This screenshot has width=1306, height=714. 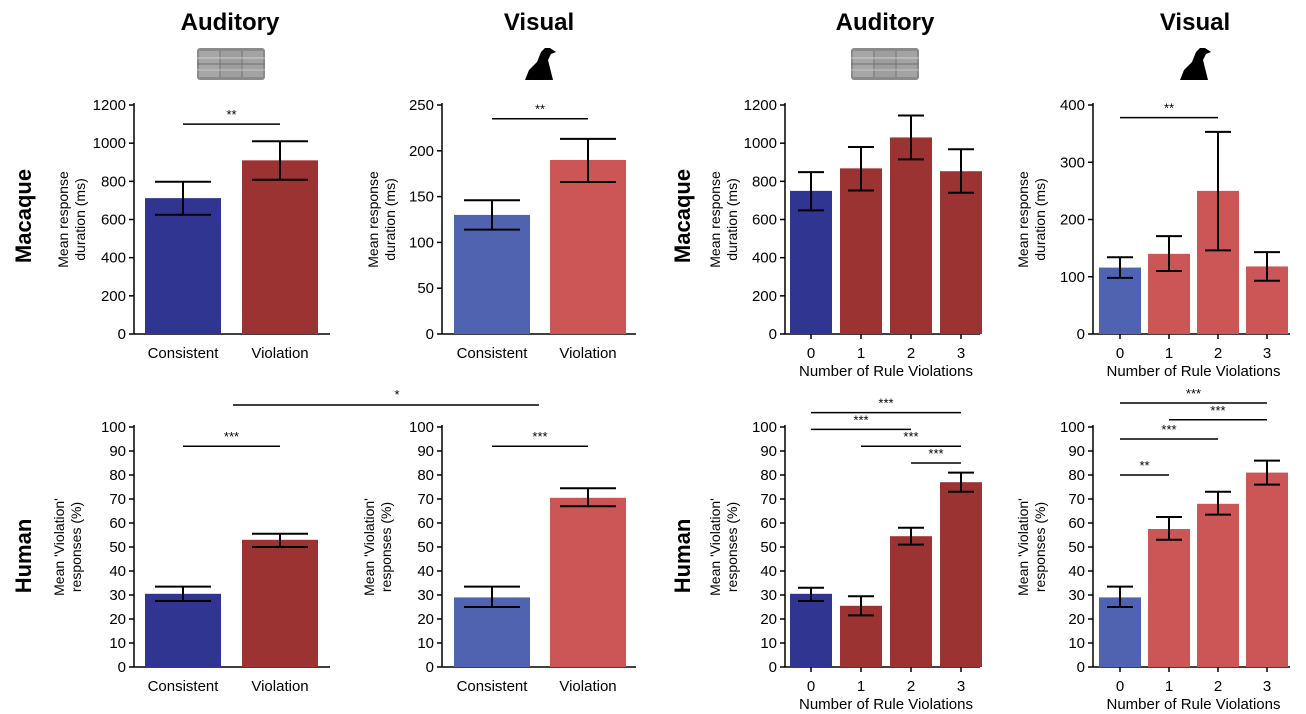 What do you see at coordinates (23, 556) in the screenshot?
I see `row-title-human-1: Human` at bounding box center [23, 556].